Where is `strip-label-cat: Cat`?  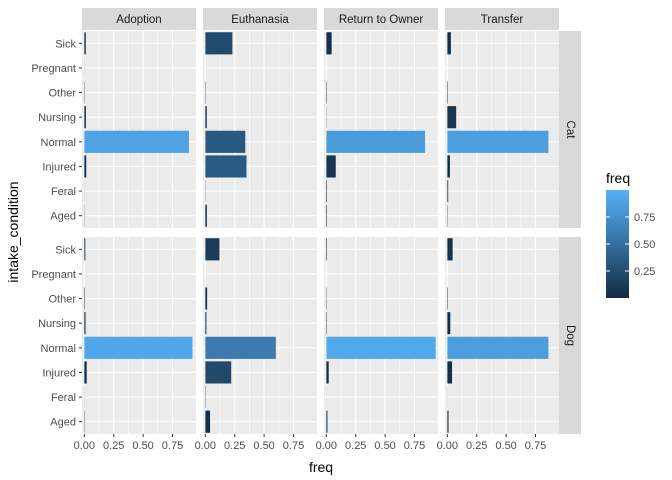 strip-label-cat: Cat is located at coordinates (570, 130).